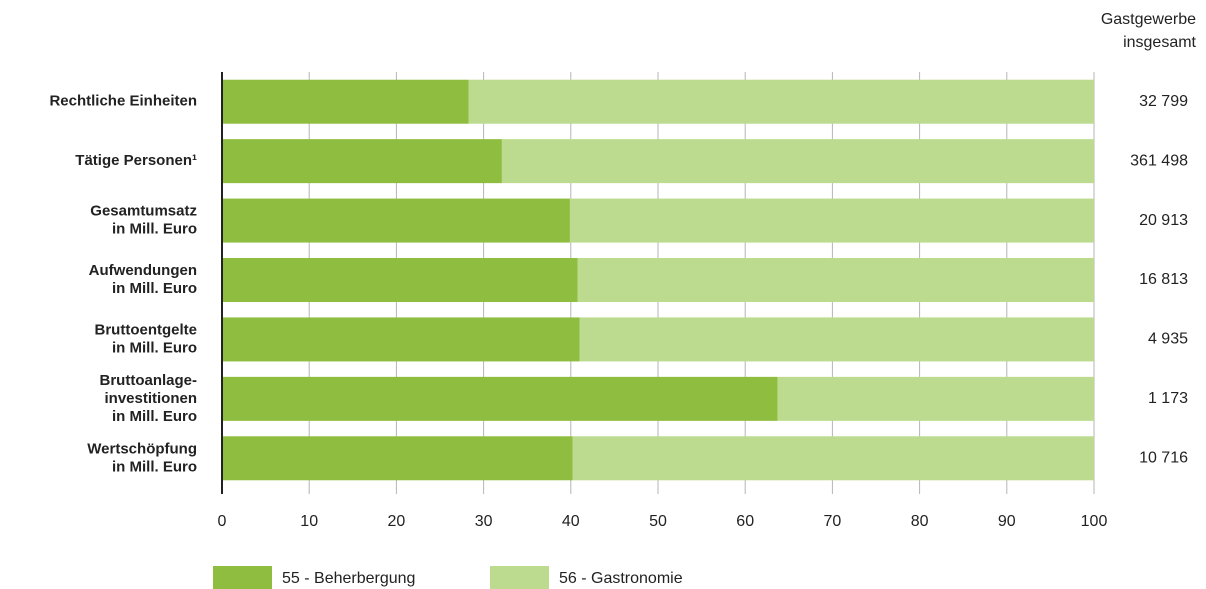 This screenshot has width=1206, height=589. What do you see at coordinates (397, 521) in the screenshot?
I see `x-tick-label: 20` at bounding box center [397, 521].